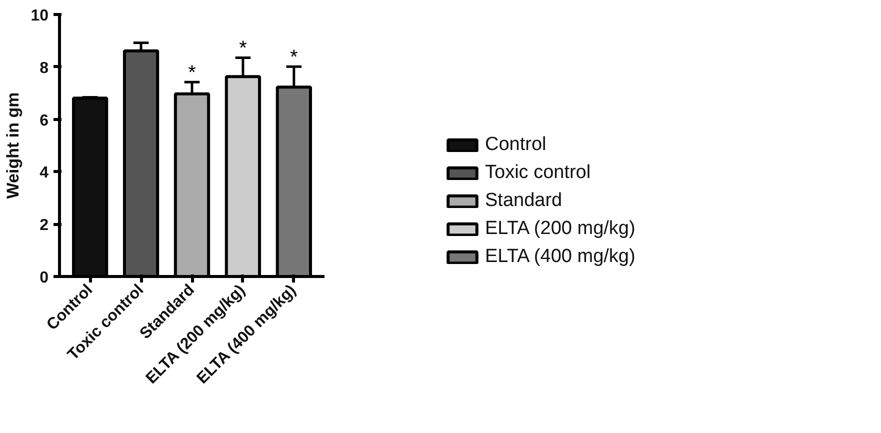  Describe the element at coordinates (44, 225) in the screenshot. I see `y-tick-label: 2` at that location.